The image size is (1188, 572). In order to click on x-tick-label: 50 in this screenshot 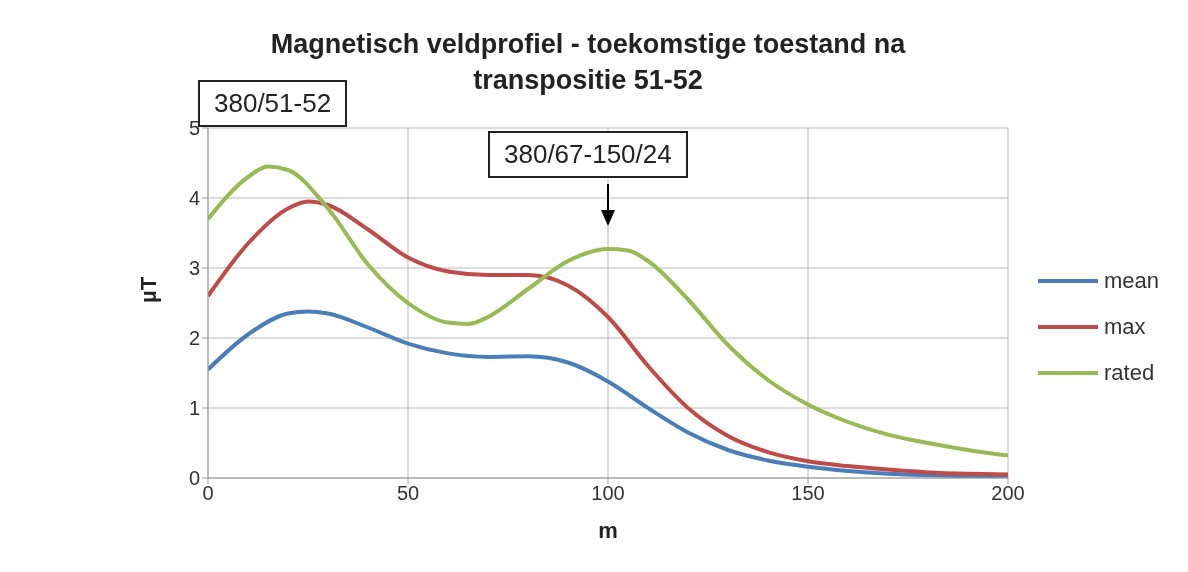, I will do `click(408, 493)`.